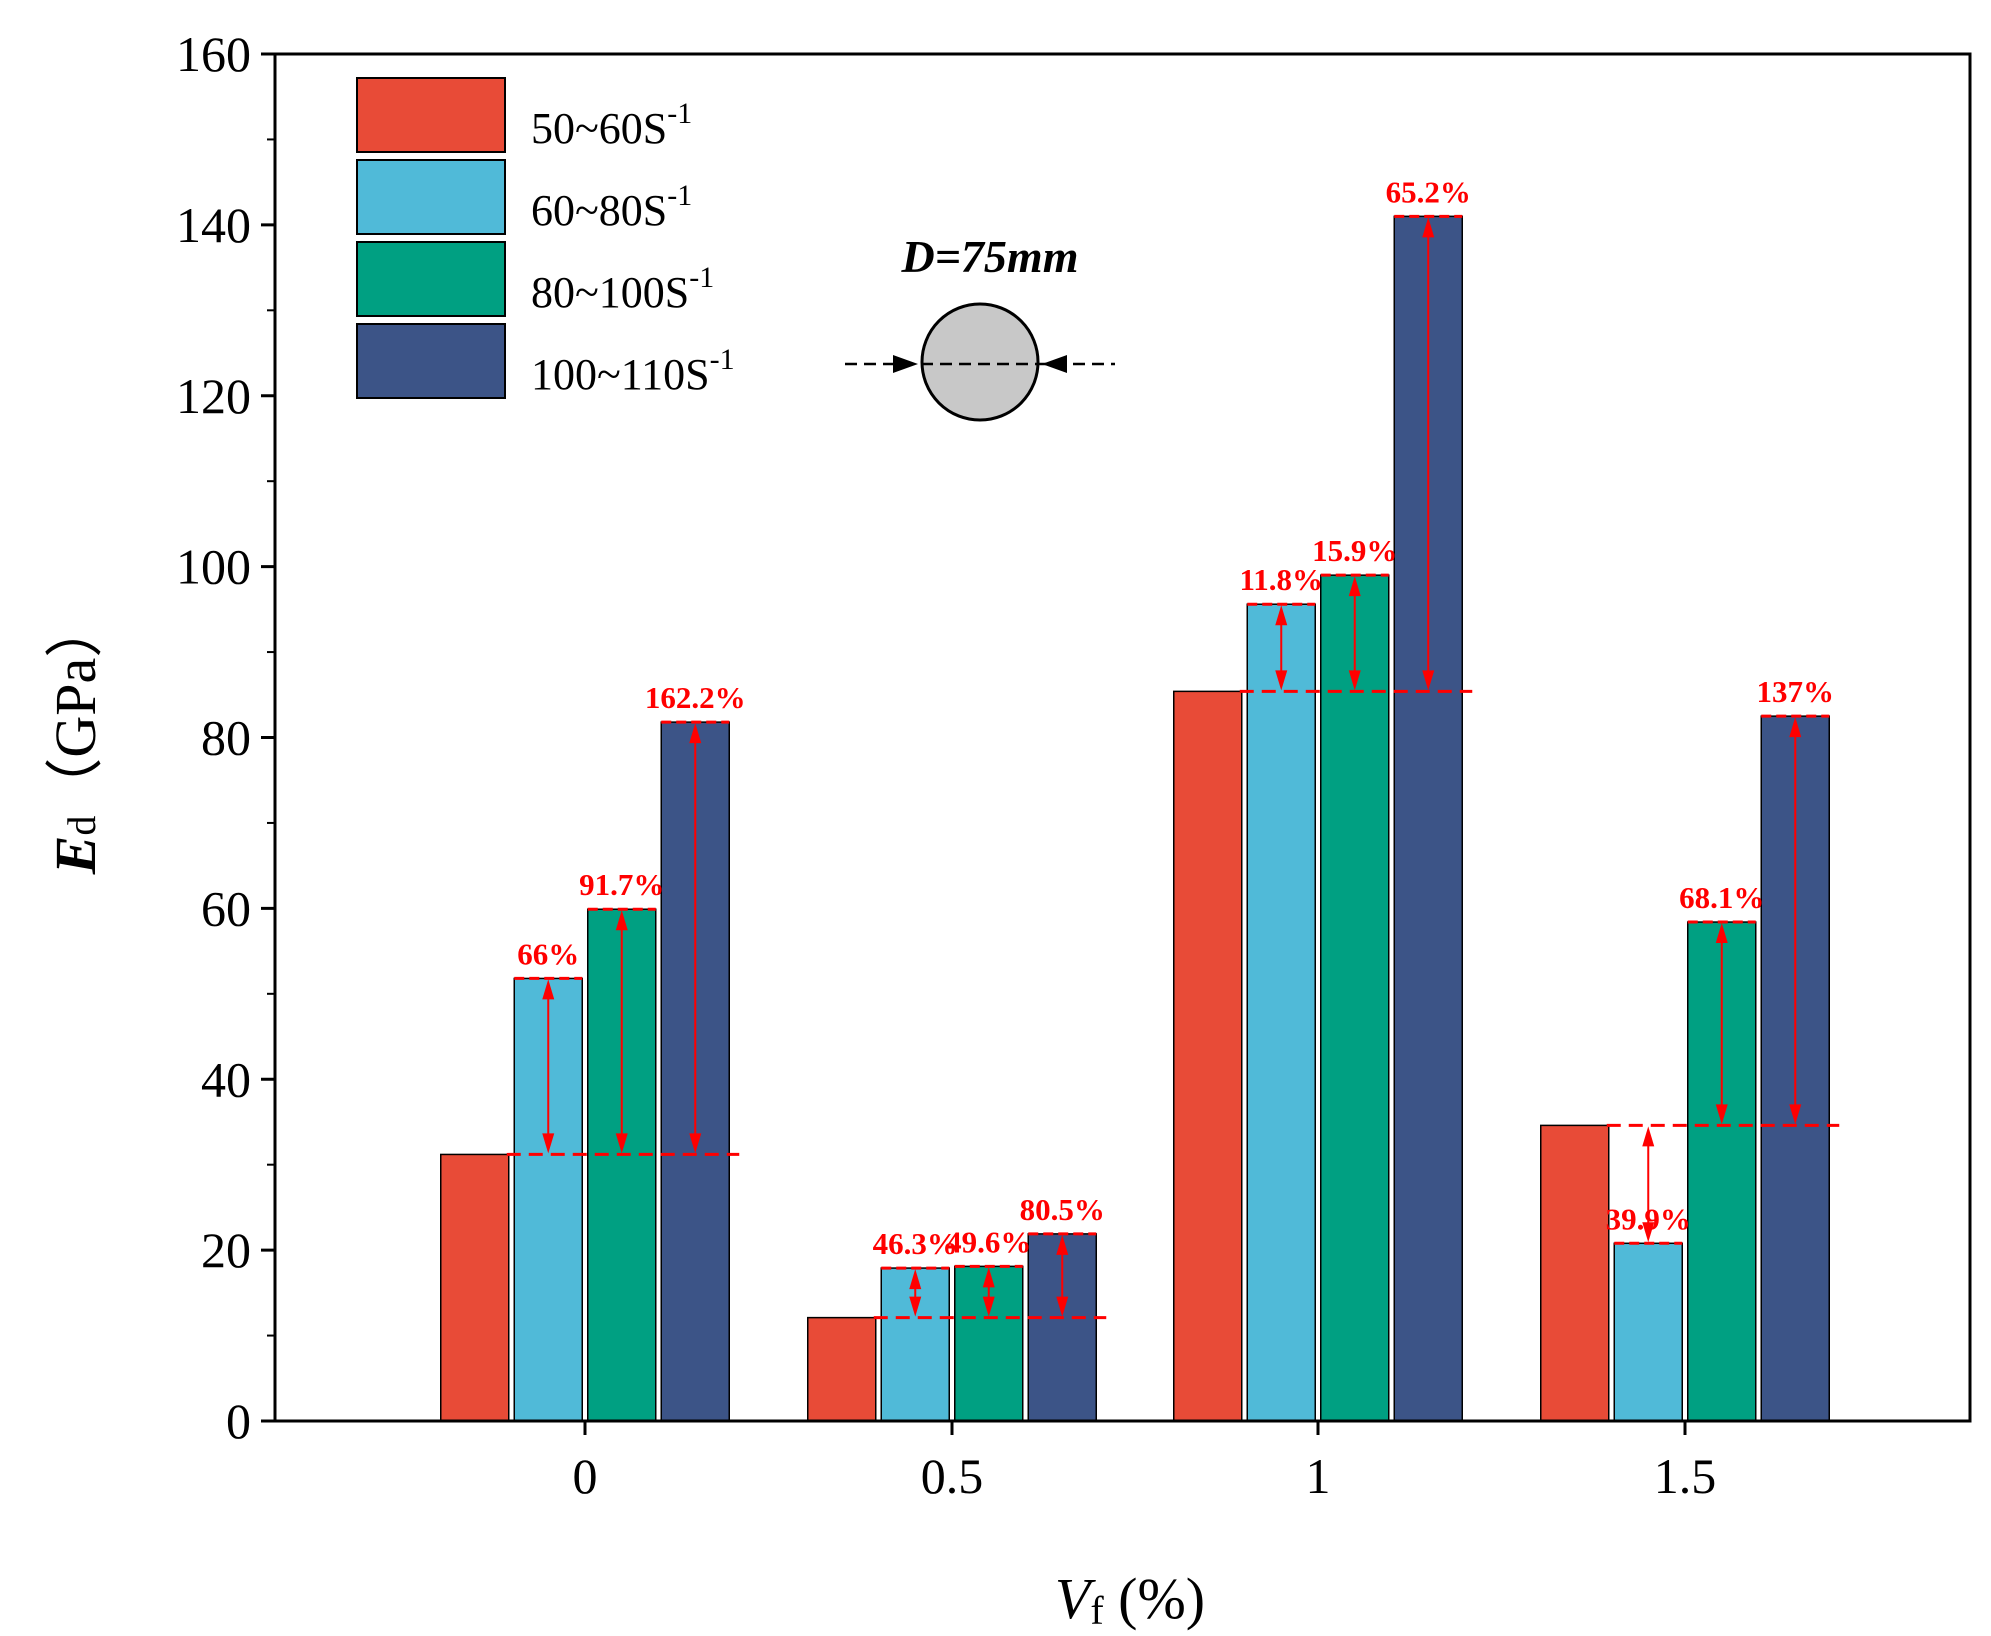 The image size is (1991, 1636). What do you see at coordinates (548, 953) in the screenshot?
I see `increase-percent-label: 66%` at bounding box center [548, 953].